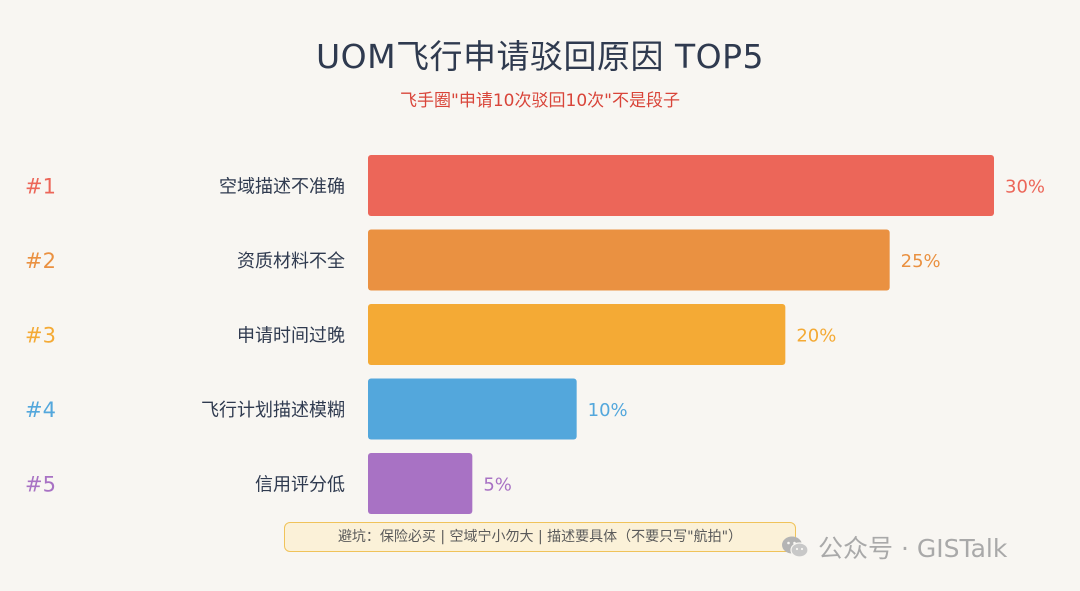 The height and width of the screenshot is (591, 1080). What do you see at coordinates (1025, 187) in the screenshot?
I see `value-label: 30%` at bounding box center [1025, 187].